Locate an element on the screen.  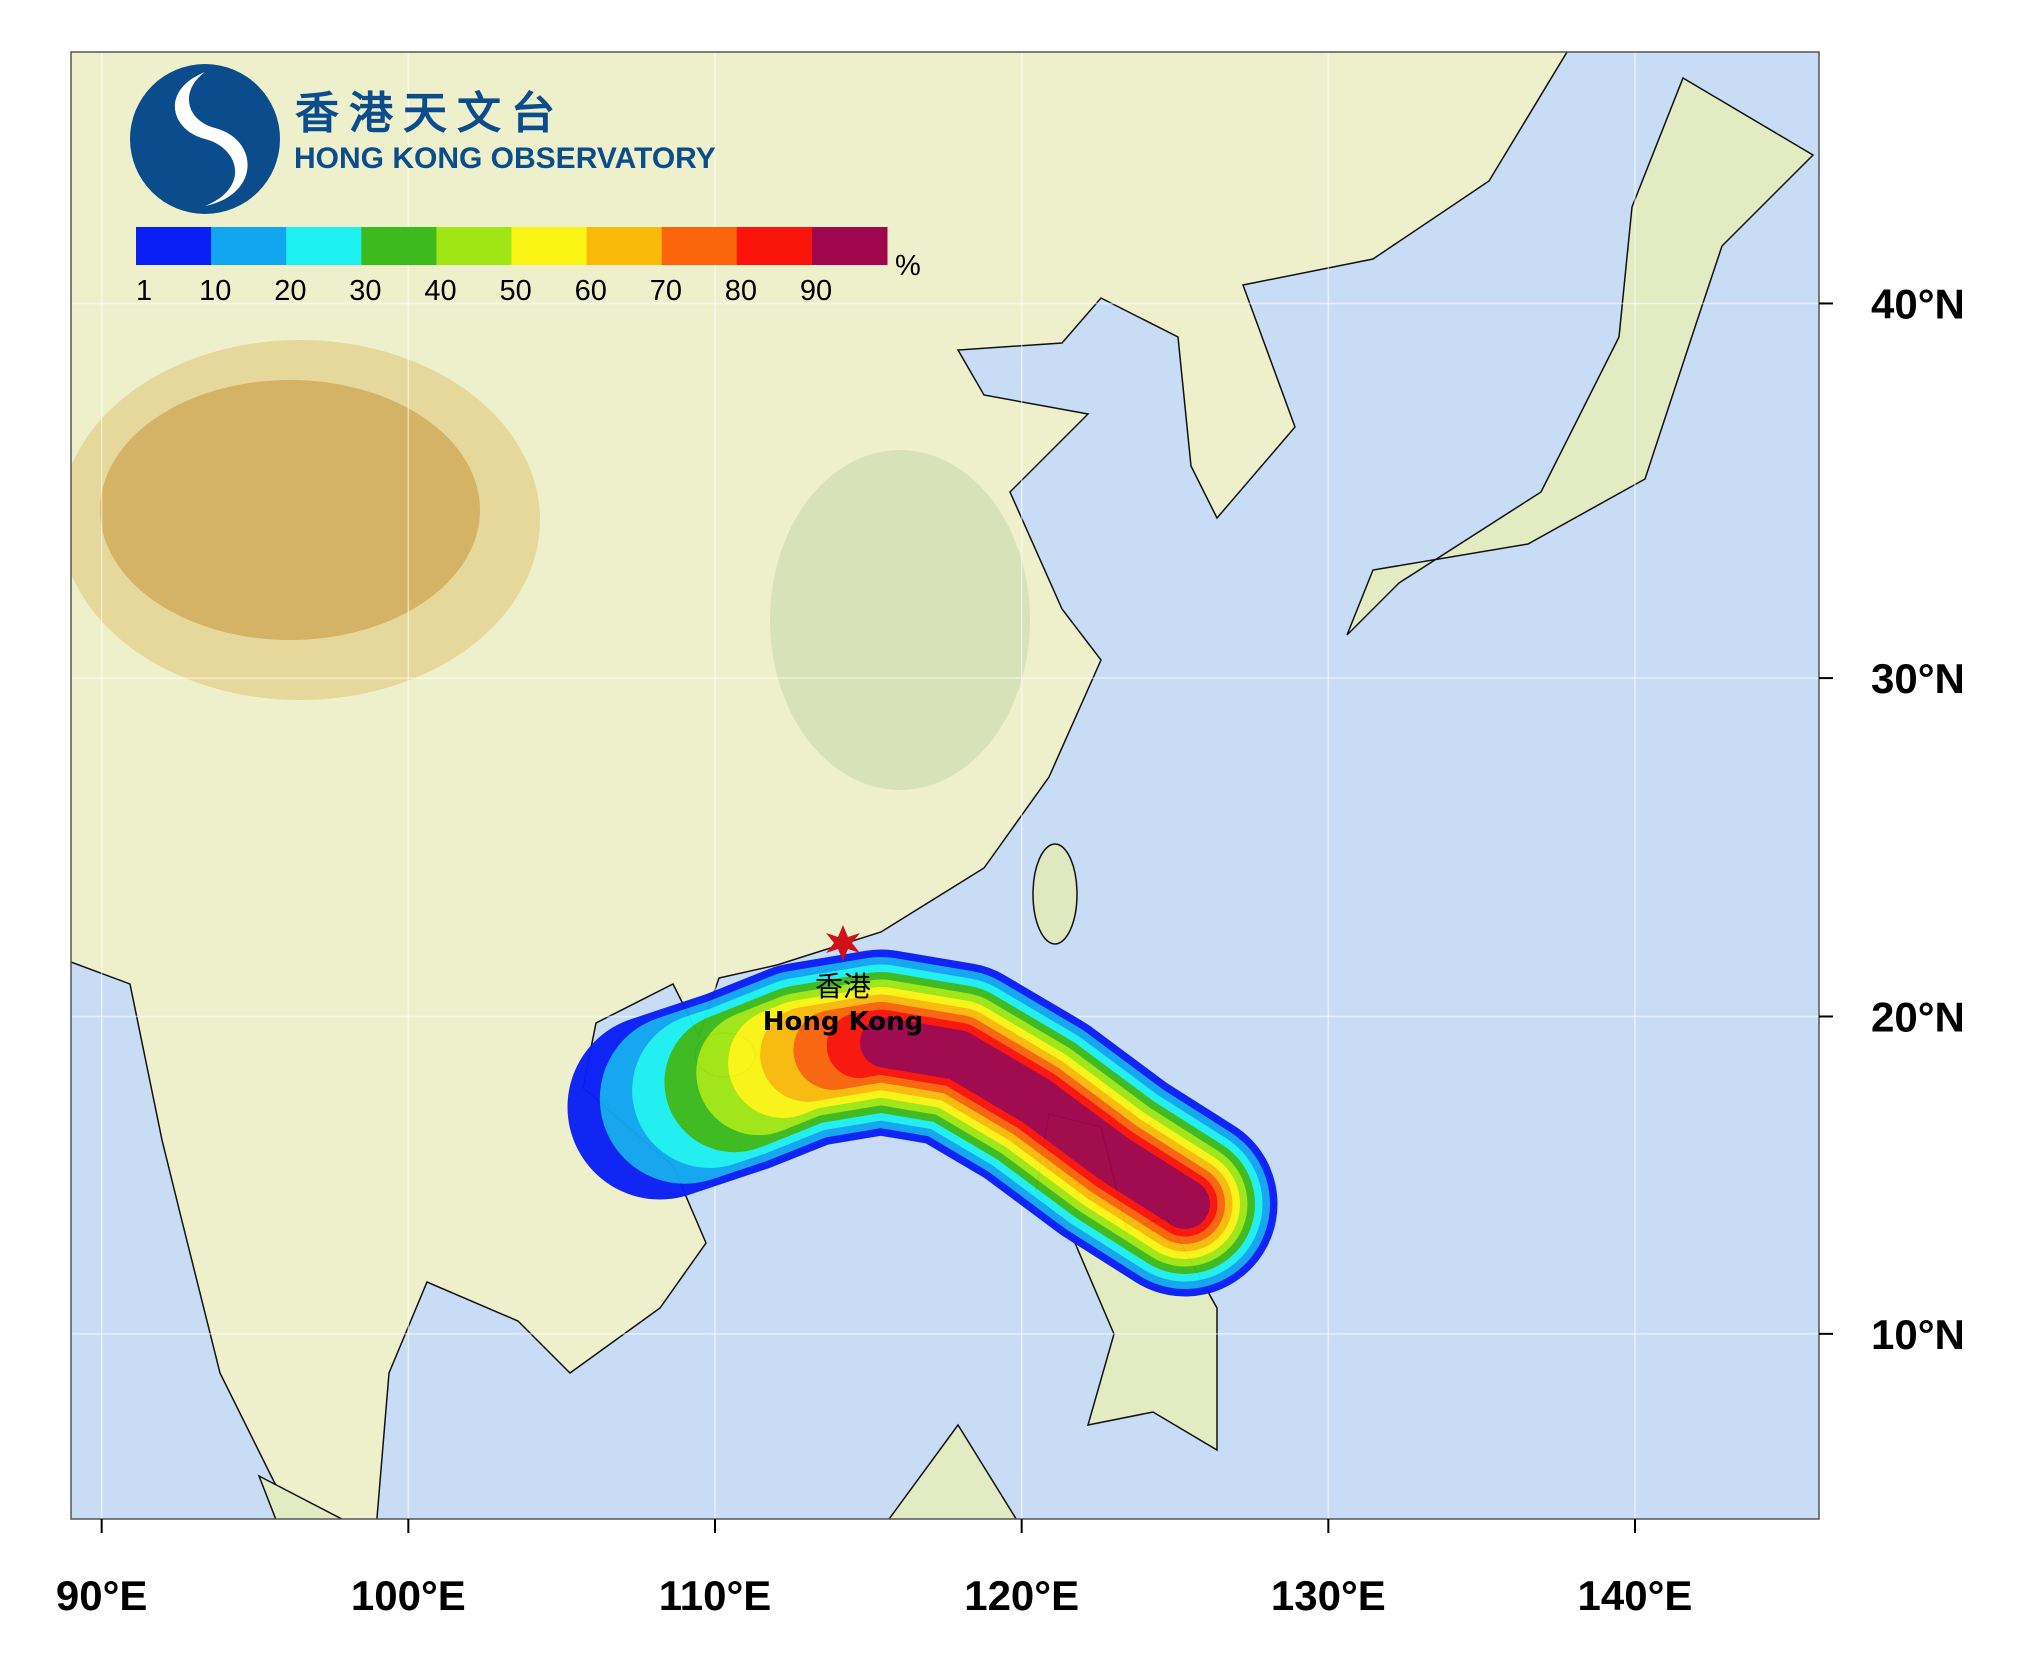
probability-band is located at coordinates (922, 1123).